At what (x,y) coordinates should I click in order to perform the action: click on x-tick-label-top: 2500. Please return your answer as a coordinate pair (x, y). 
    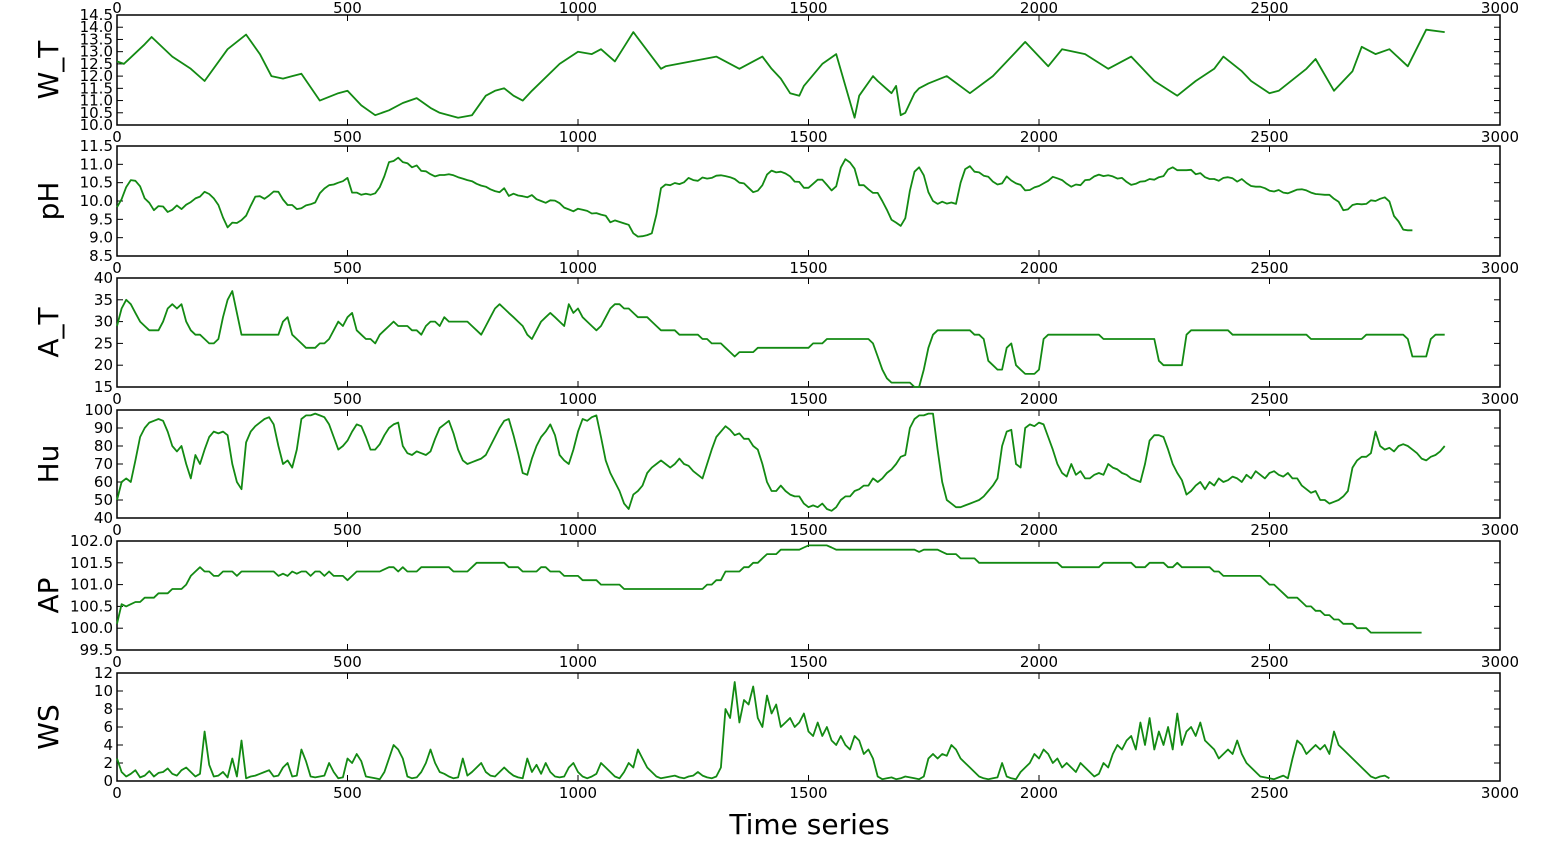
    Looking at the image, I should click on (1269, 8).